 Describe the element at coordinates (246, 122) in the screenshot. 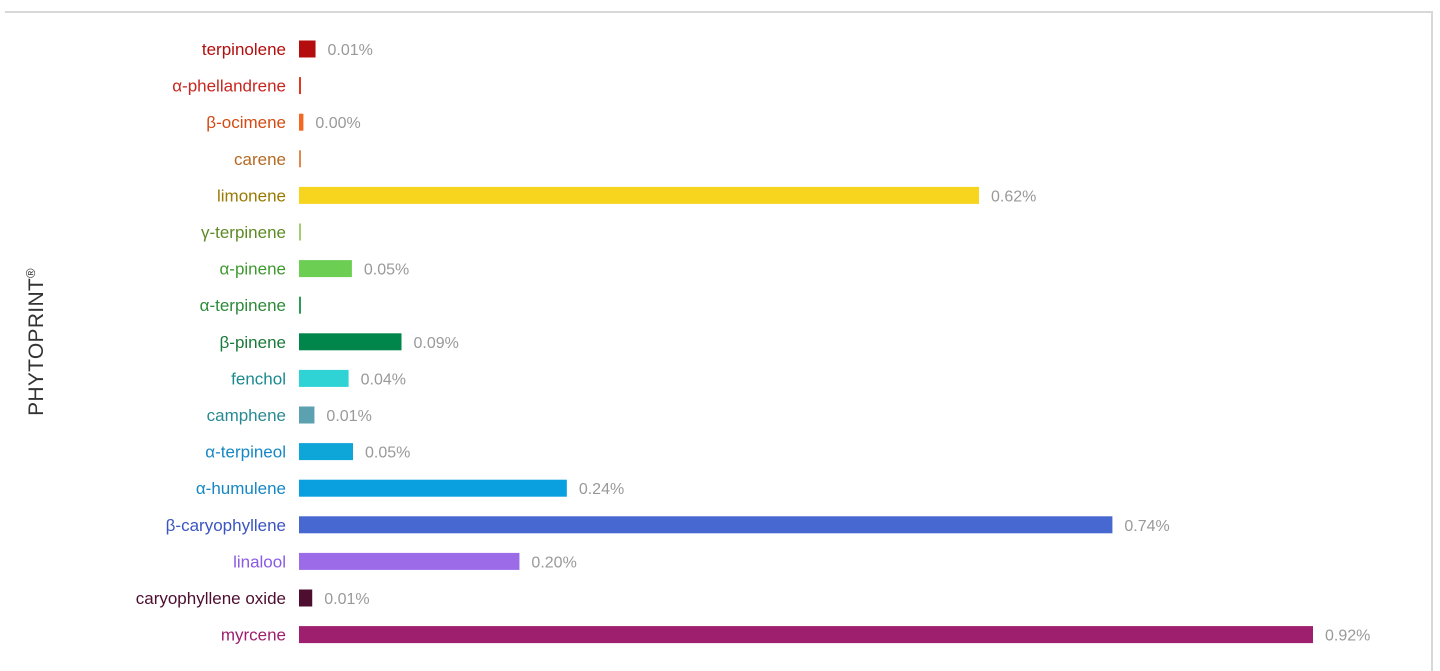

I see `category-label: β-ocimene` at that location.